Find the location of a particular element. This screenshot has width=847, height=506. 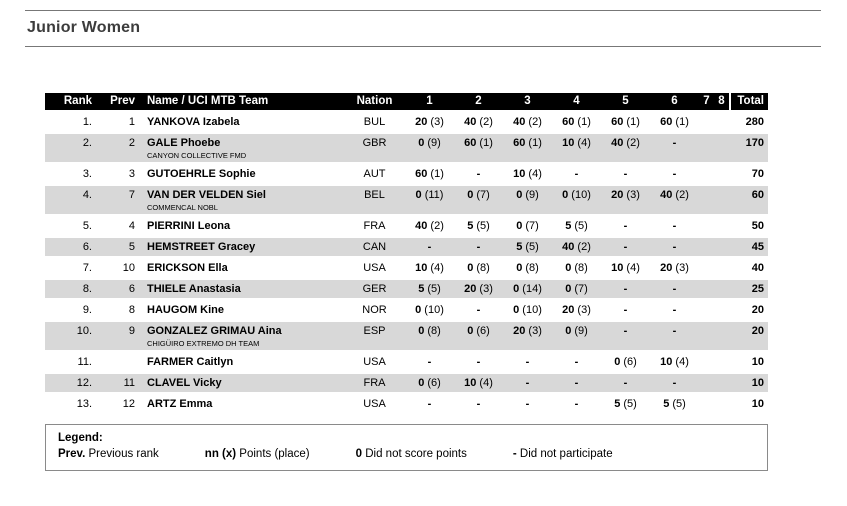

total-cell: 40 is located at coordinates (757, 268).